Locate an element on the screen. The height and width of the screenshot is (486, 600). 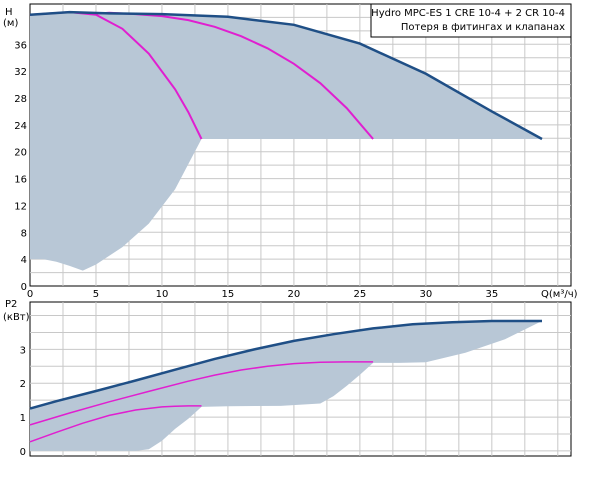
xtick-label: 30 is located at coordinates (425, 294).